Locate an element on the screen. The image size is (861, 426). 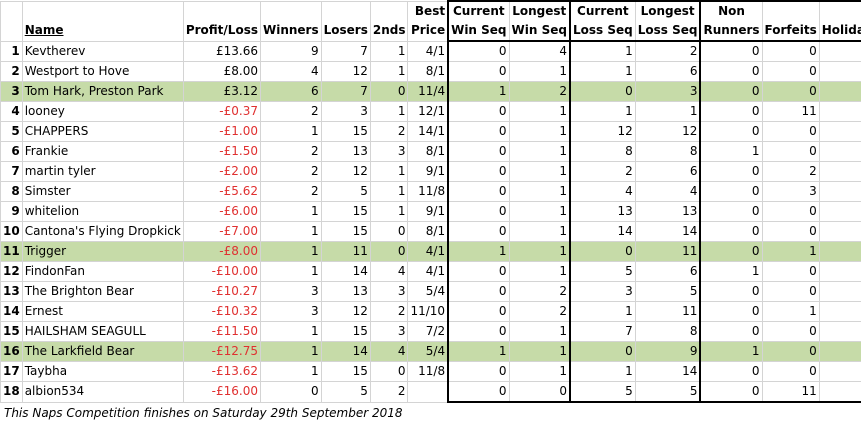
current-loss-seq-cell: 13 is located at coordinates (602, 211).